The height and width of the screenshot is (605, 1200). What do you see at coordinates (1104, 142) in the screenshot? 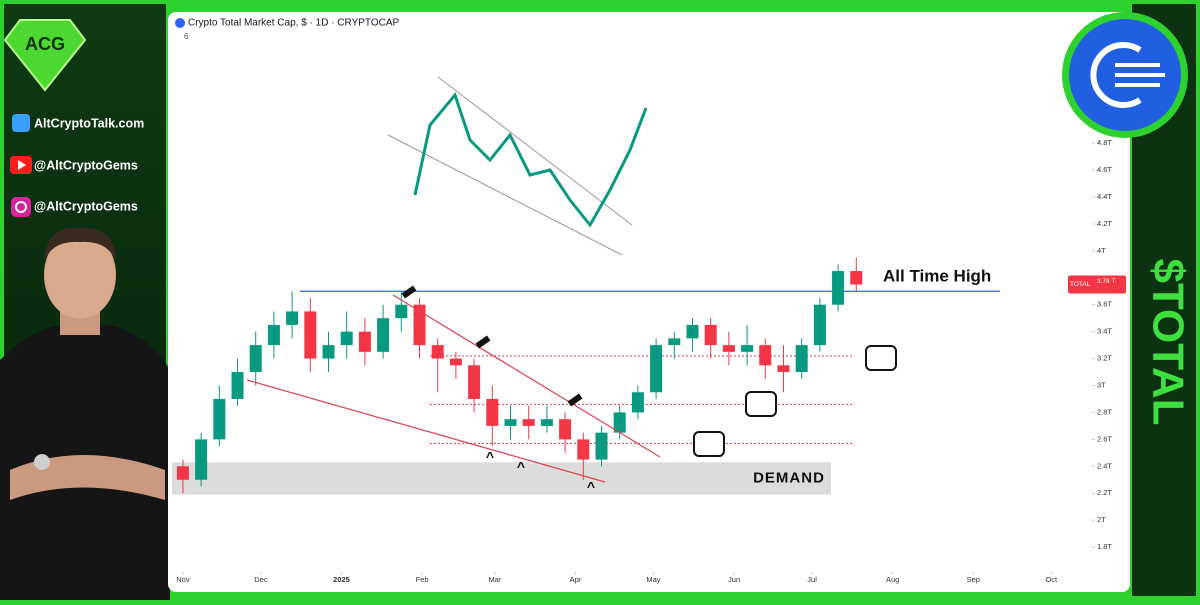
I see `y-tick-label: 4.8T` at bounding box center [1104, 142].